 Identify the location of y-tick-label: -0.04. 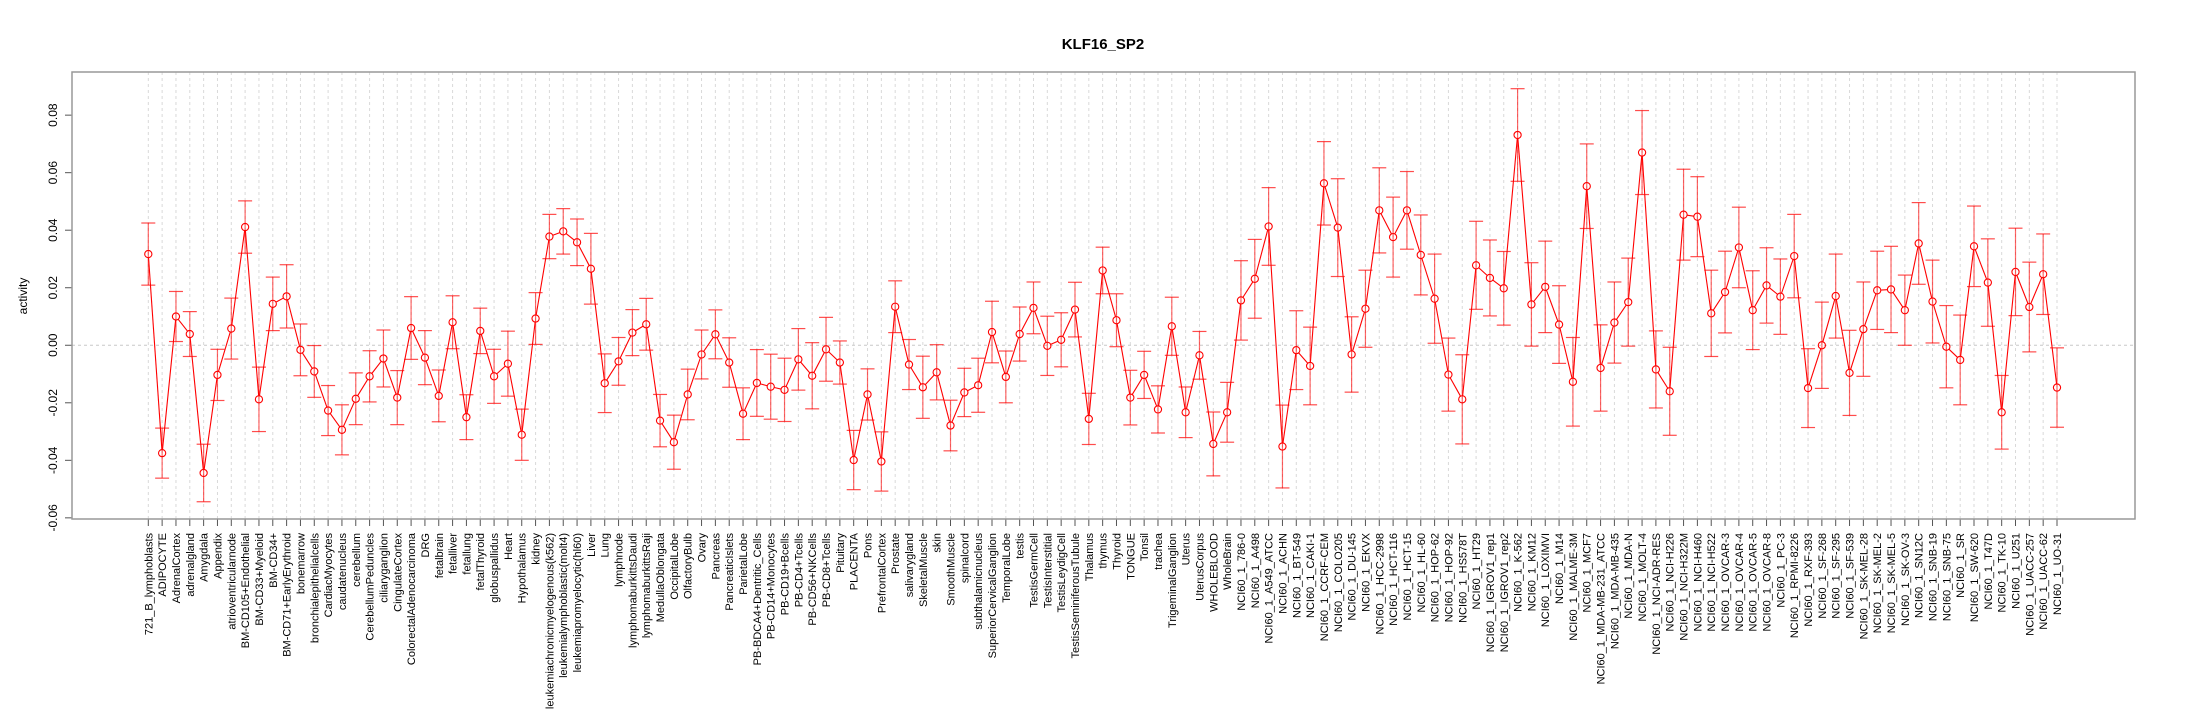
(53, 460).